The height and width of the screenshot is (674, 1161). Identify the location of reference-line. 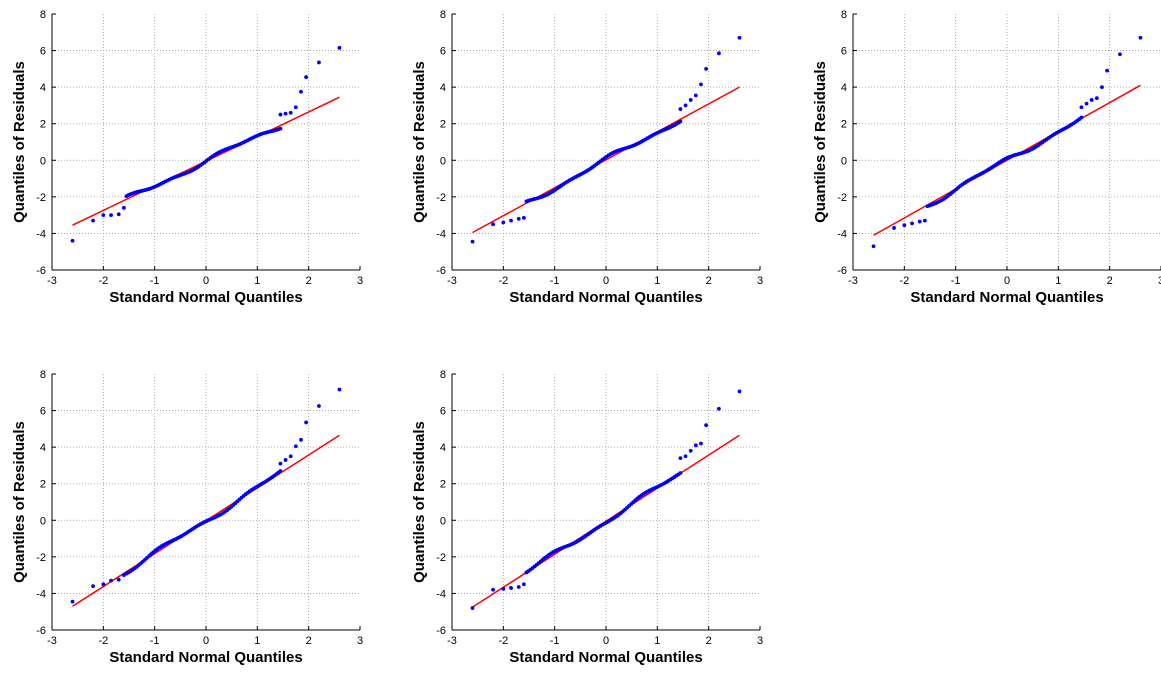
(606, 160).